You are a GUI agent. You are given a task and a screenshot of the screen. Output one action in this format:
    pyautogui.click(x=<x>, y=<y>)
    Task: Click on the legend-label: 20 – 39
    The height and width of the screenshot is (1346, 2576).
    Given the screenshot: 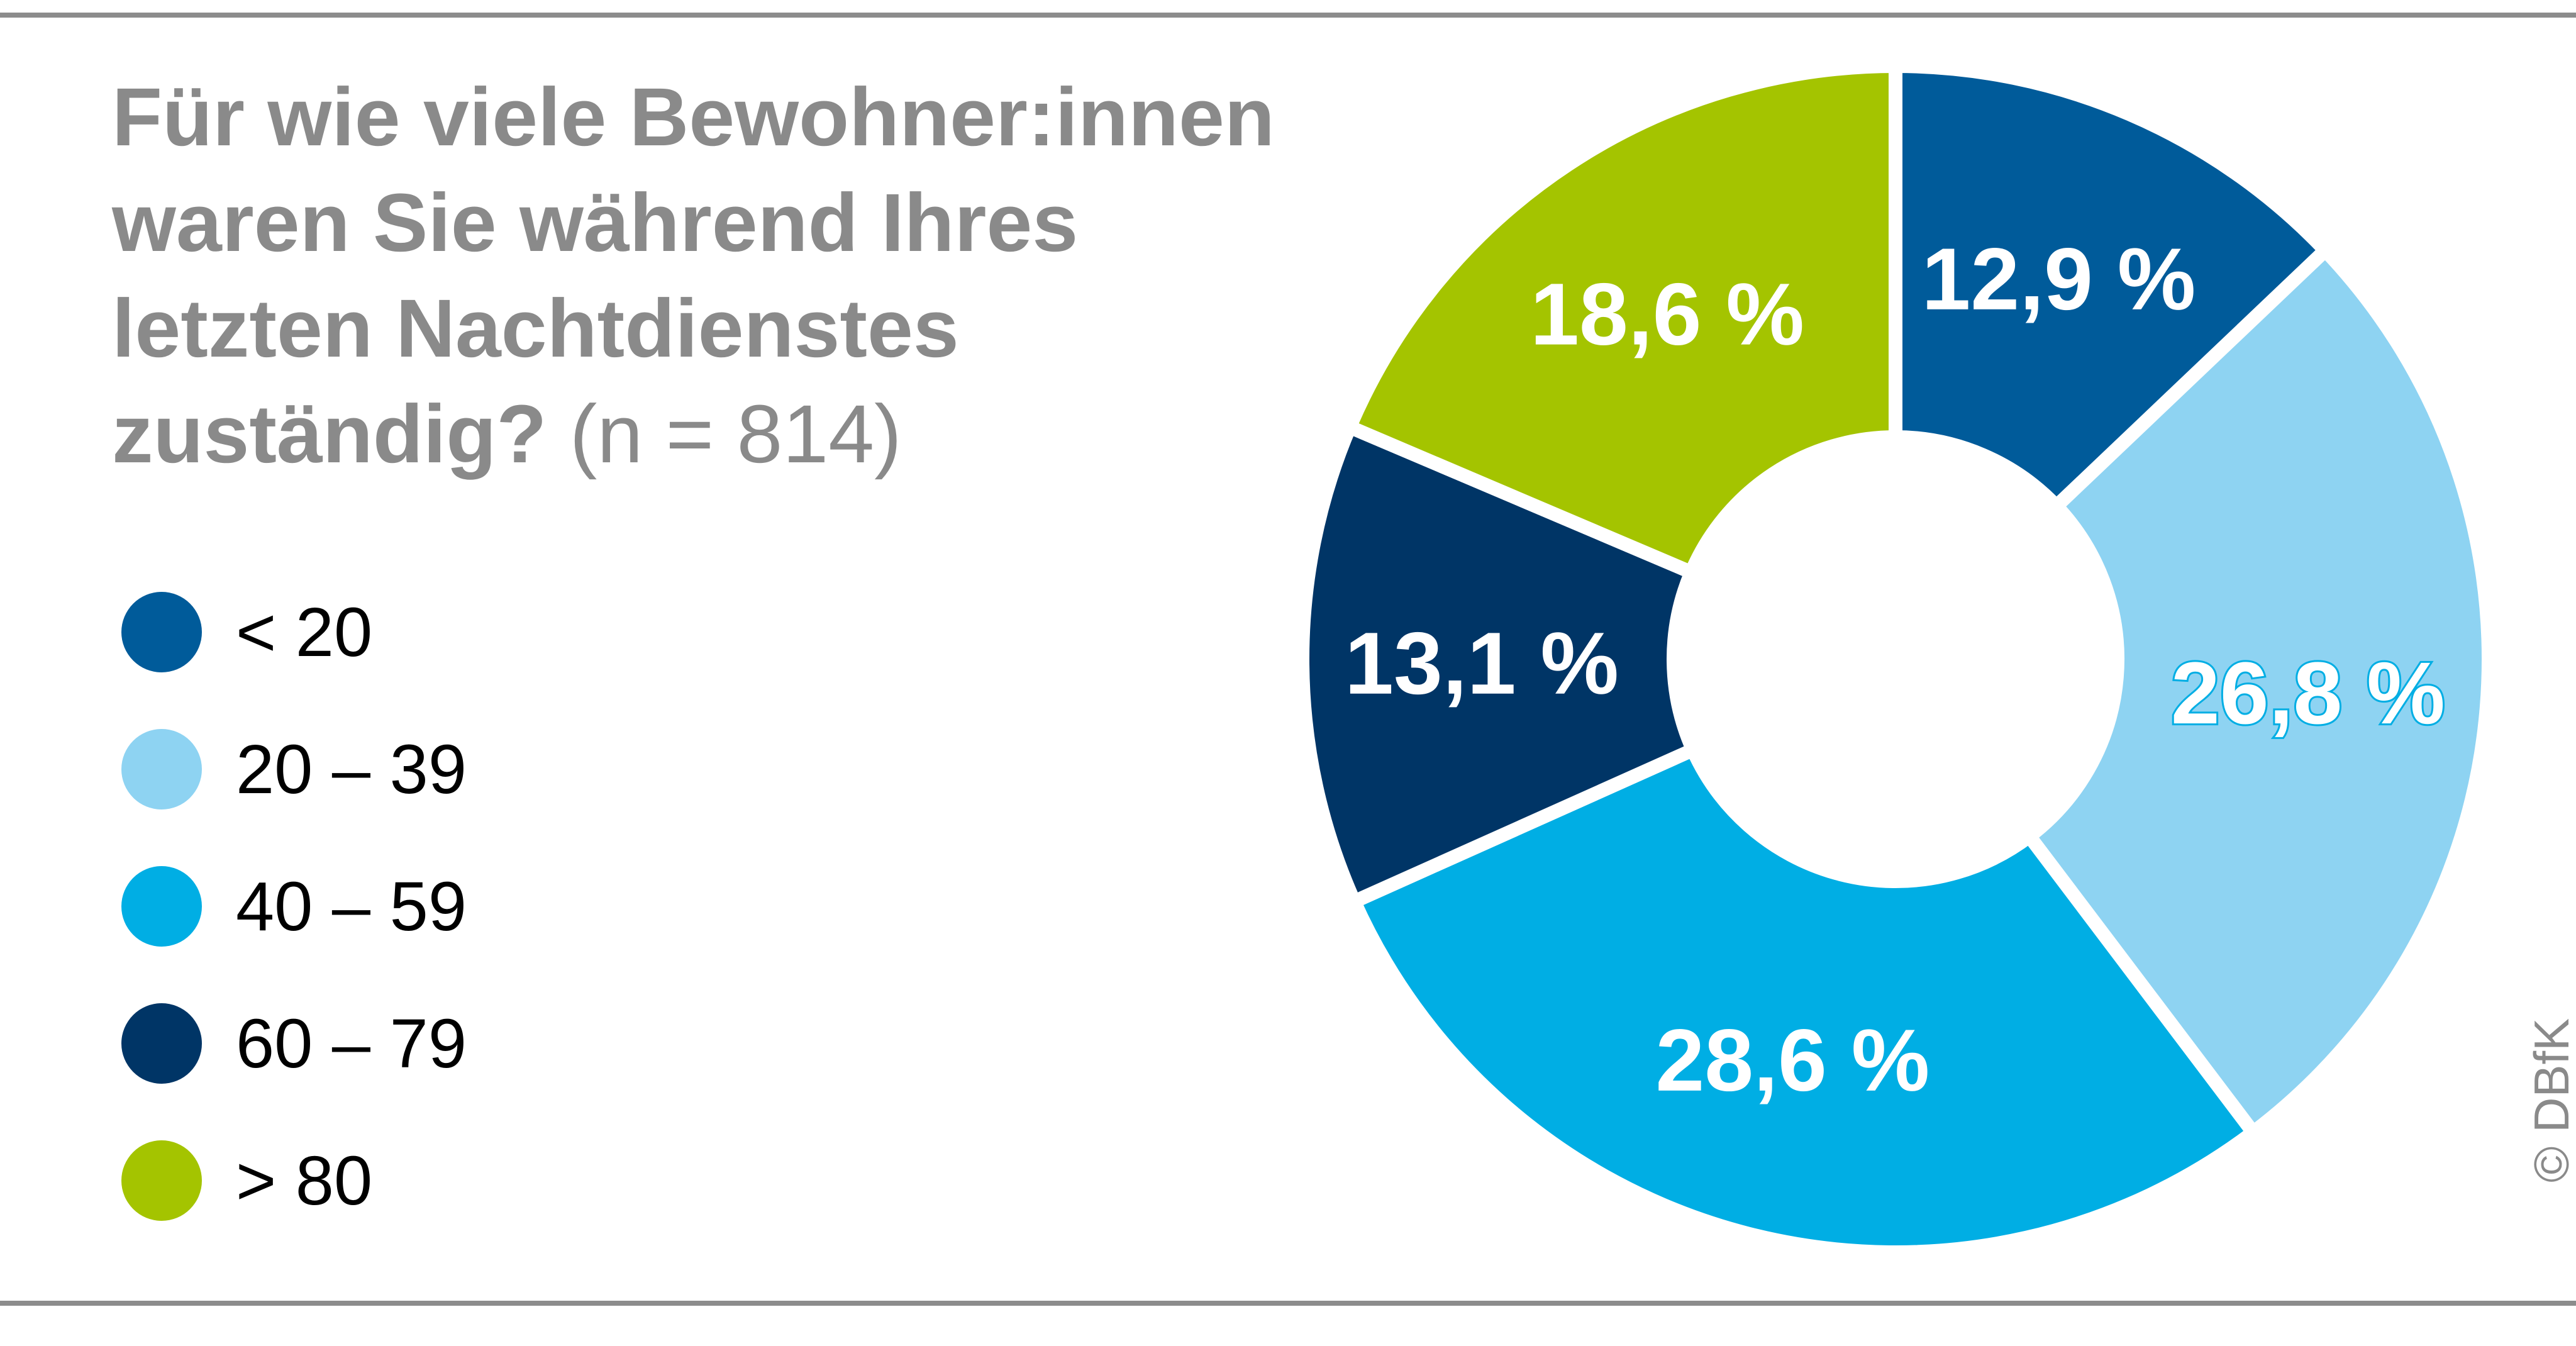 What is the action you would take?
    pyautogui.click(x=351, y=769)
    